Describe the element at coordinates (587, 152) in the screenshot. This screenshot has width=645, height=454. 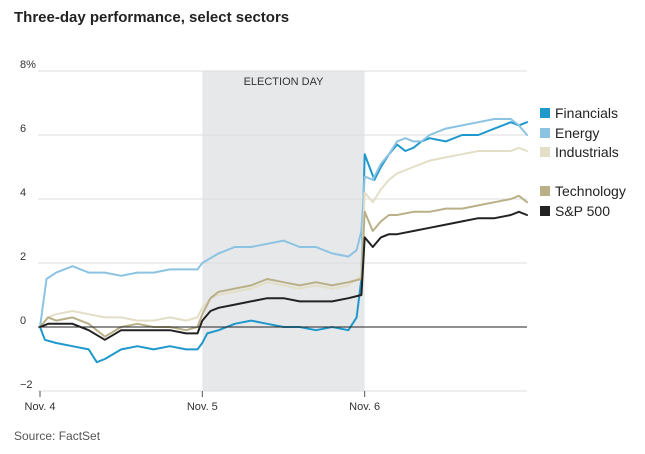
I see `legend-label: Industrials` at that location.